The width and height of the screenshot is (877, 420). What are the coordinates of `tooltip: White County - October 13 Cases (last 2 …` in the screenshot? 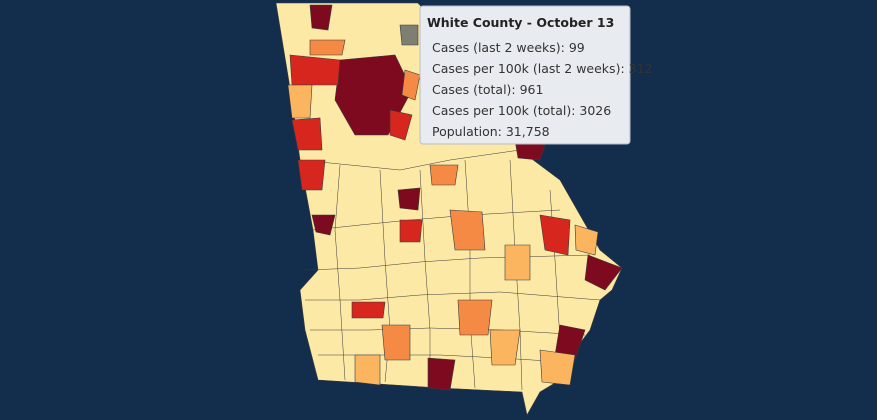 It's located at (535, 75).